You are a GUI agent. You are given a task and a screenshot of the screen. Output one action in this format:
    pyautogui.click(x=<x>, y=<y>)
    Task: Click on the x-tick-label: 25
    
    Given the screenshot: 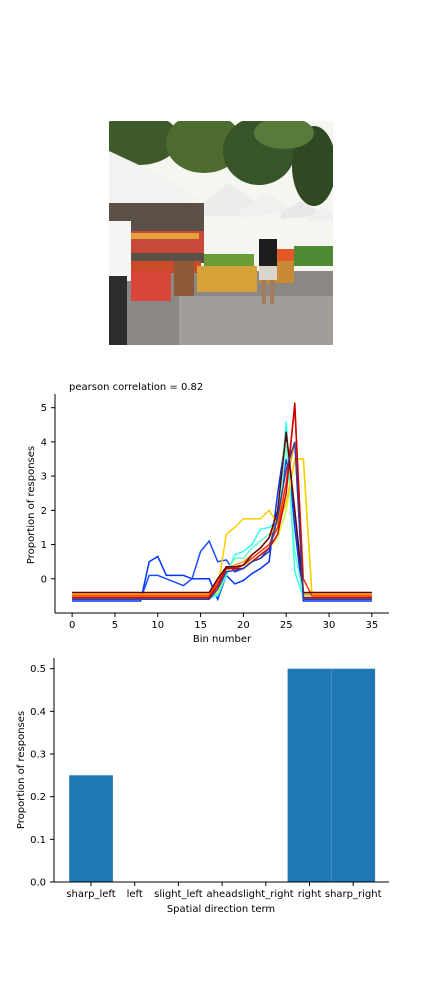 What is the action you would take?
    pyautogui.click(x=286, y=625)
    